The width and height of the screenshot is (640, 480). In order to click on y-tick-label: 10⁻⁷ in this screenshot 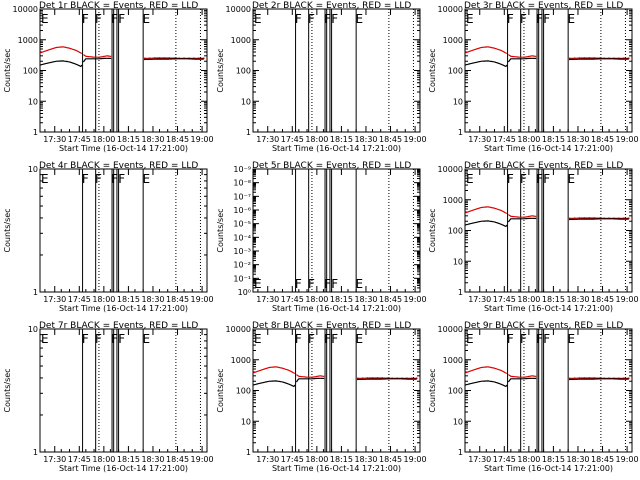, I will do `click(242, 196)`.